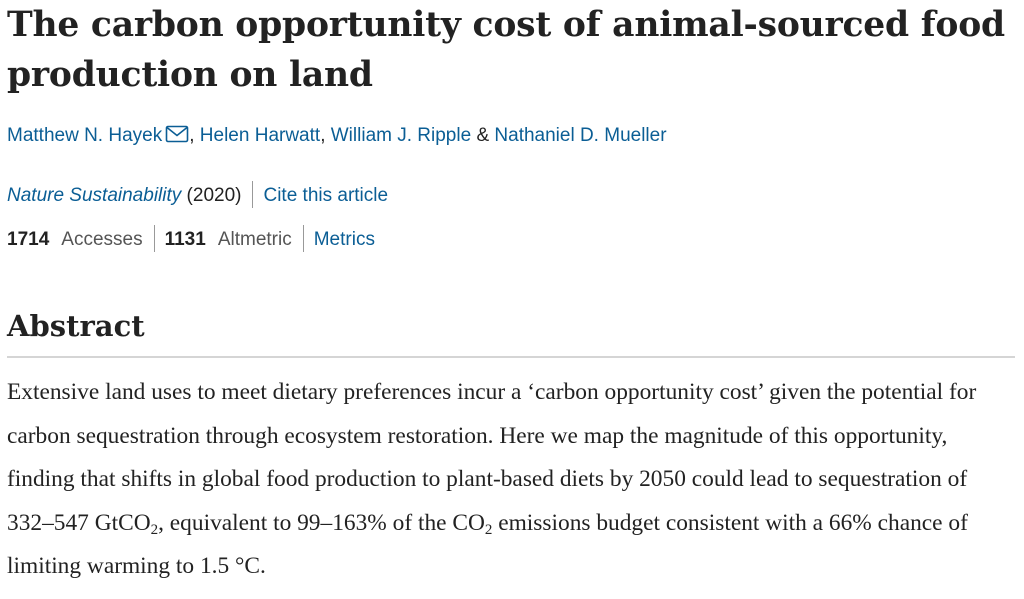 Image resolution: width=1024 pixels, height=599 pixels. I want to click on altmetric-label: Altmetric, so click(254, 239).